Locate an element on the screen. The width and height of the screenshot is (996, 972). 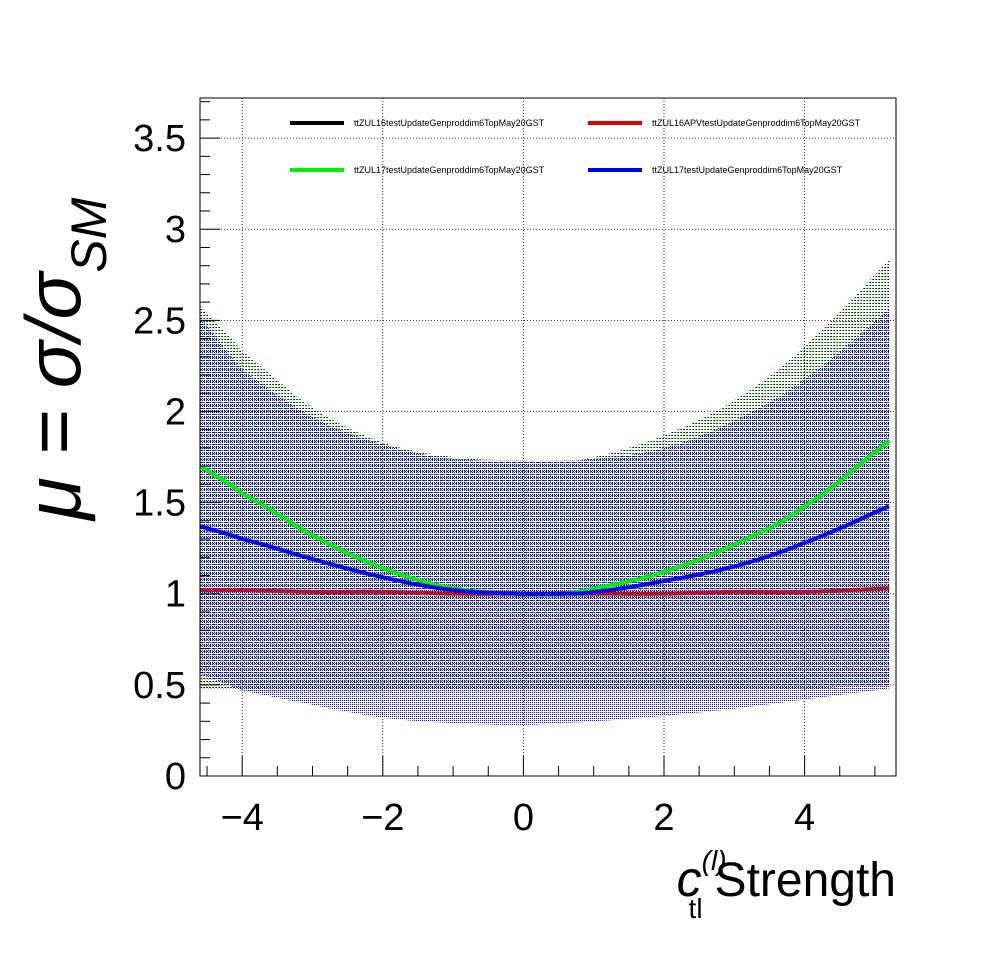
series-lines is located at coordinates (545, 518).